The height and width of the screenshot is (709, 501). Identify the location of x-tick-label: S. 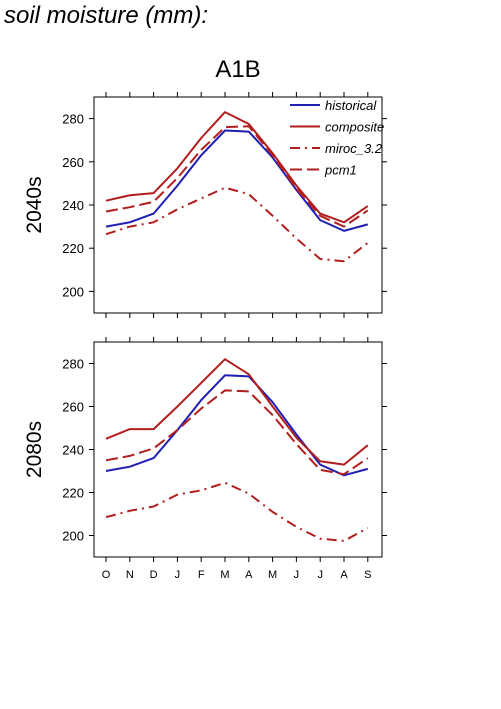
(367, 575).